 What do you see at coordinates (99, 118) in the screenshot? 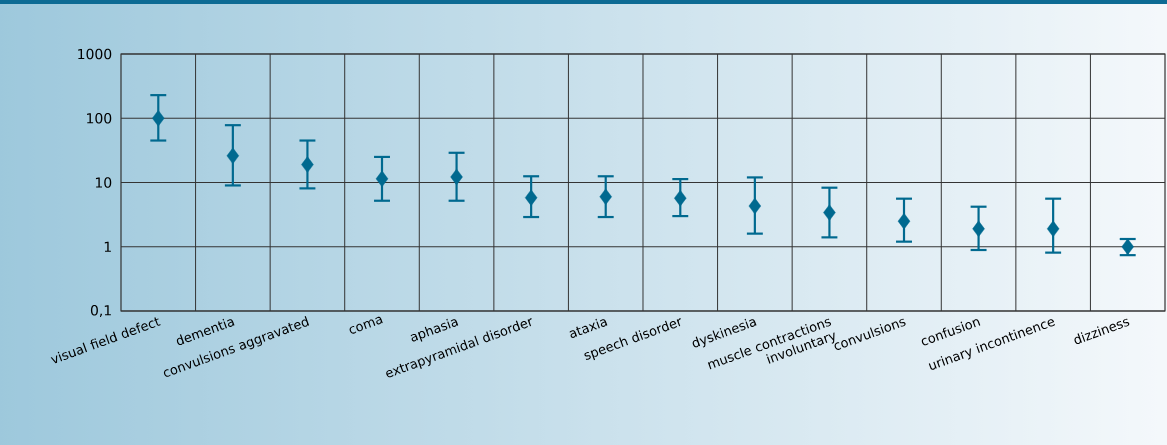
I see `y-tick-label: 100` at bounding box center [99, 118].